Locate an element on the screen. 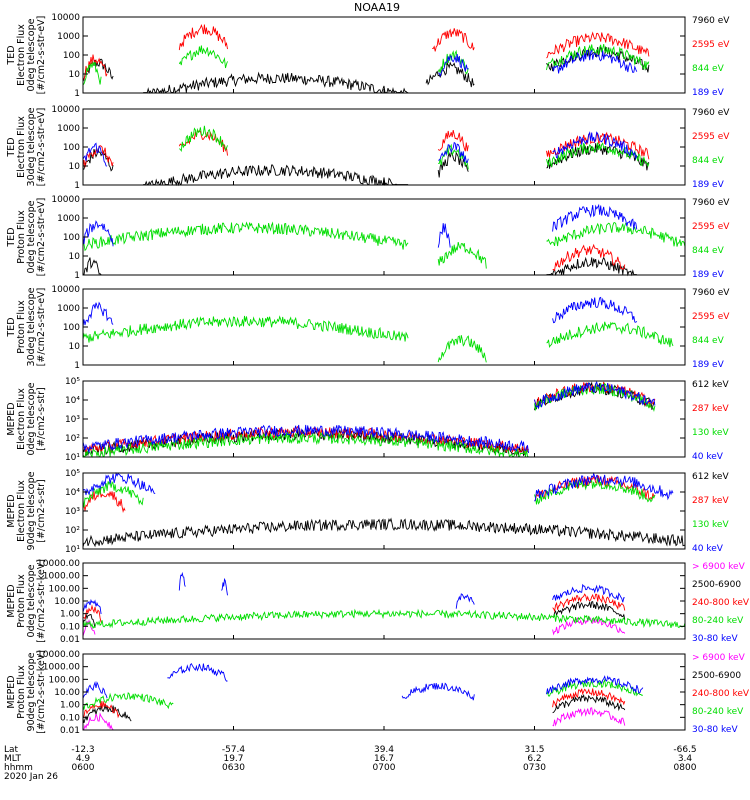  series-287-kev is located at coordinates (369, 417).